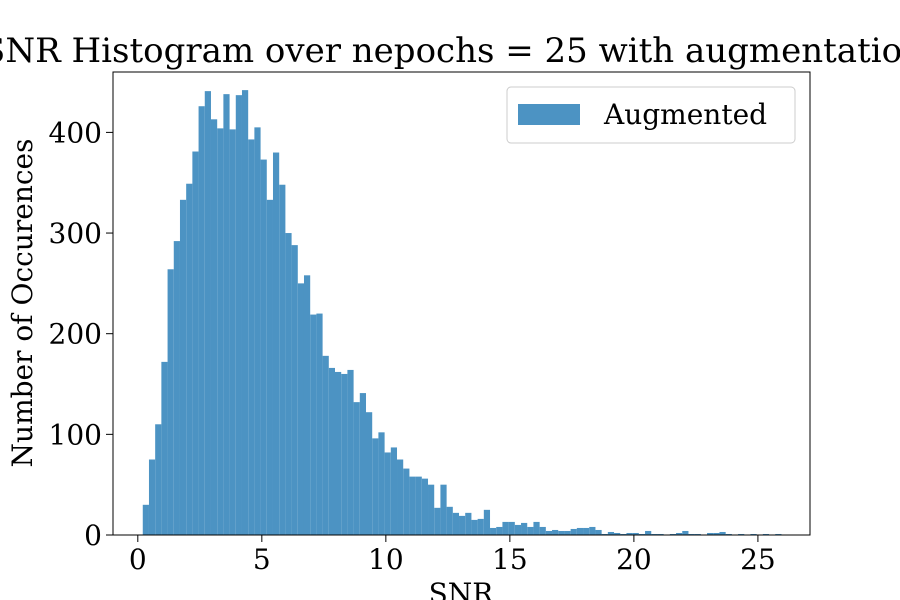 The width and height of the screenshot is (900, 600). Describe the element at coordinates (634, 559) in the screenshot. I see `x-tick-label: 20` at that location.